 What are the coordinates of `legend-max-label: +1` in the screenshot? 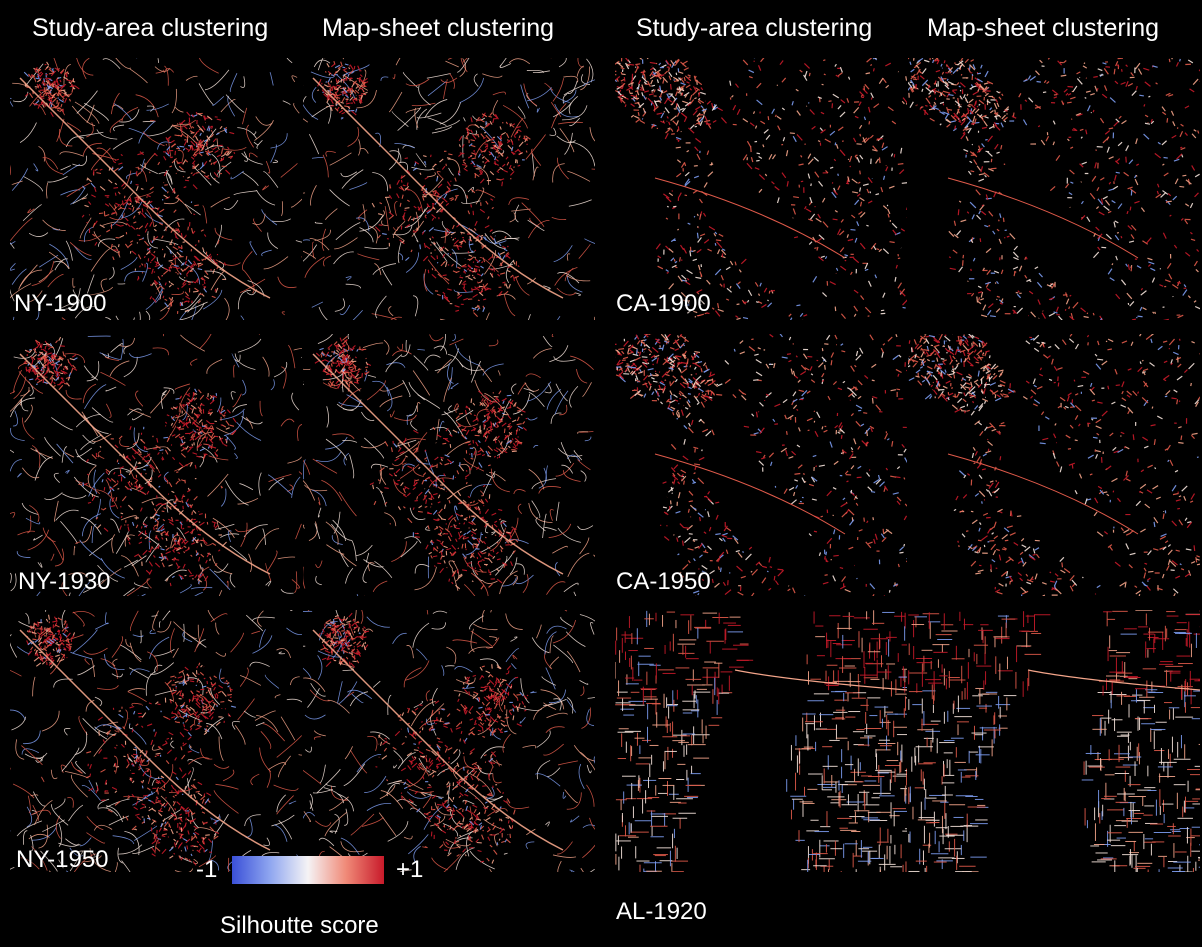 It's located at (409, 870).